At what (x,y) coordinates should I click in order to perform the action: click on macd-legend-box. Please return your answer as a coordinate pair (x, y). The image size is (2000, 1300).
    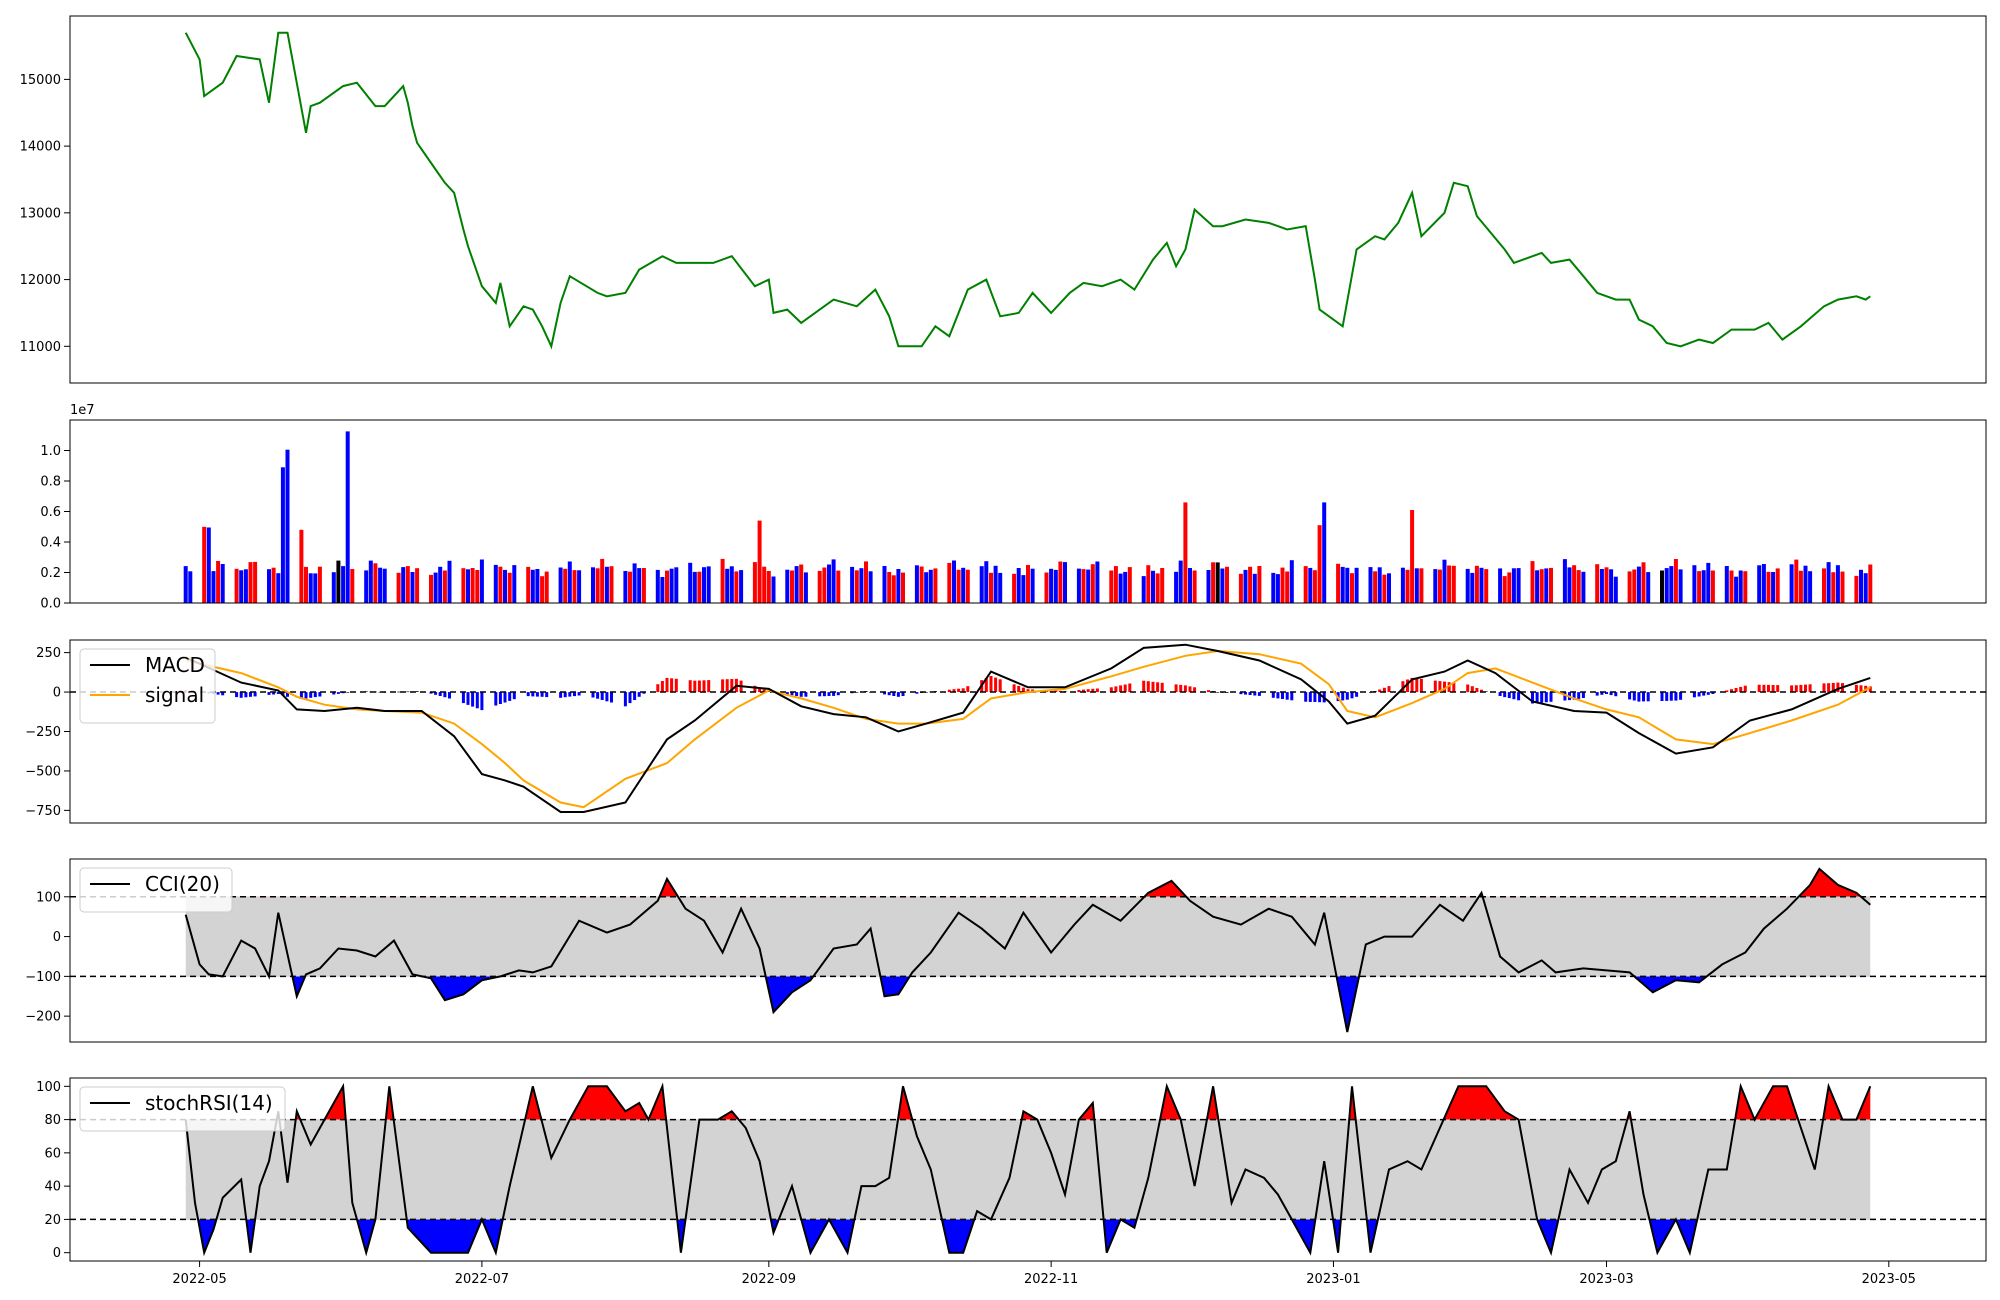
    Looking at the image, I should click on (147, 686).